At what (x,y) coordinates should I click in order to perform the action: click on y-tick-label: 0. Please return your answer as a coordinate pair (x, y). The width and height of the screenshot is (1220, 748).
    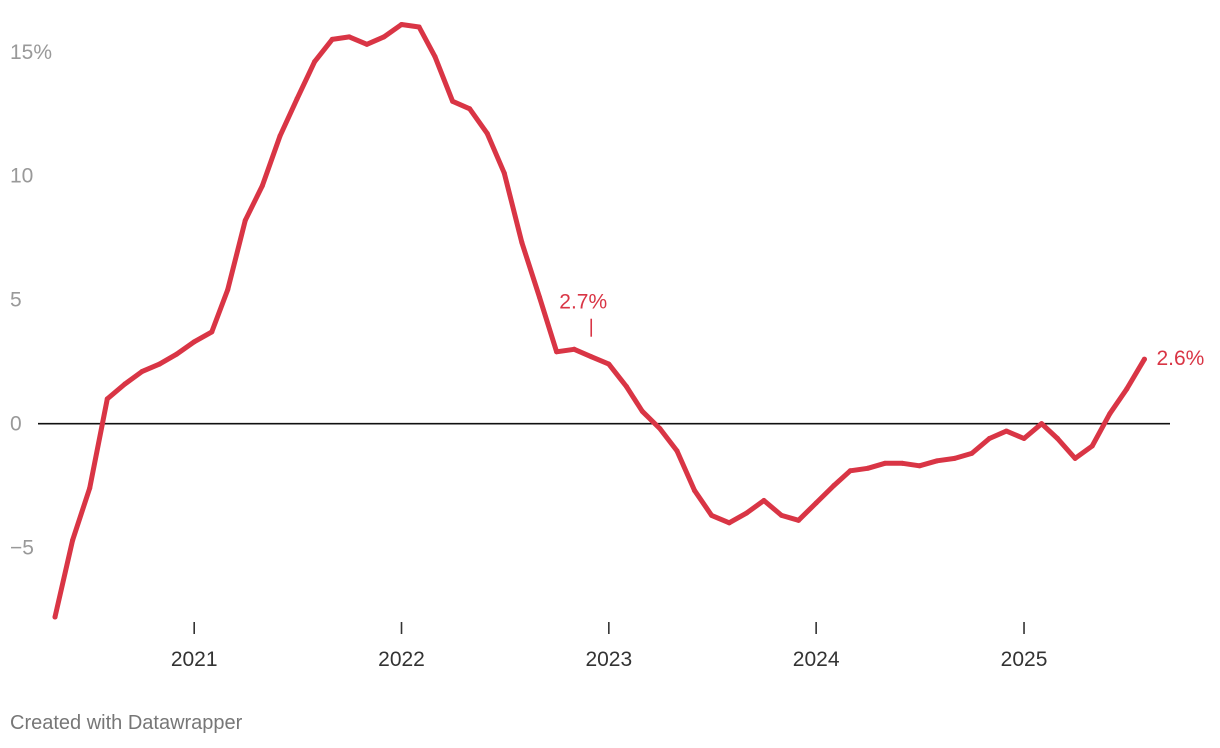
    Looking at the image, I should click on (16, 424).